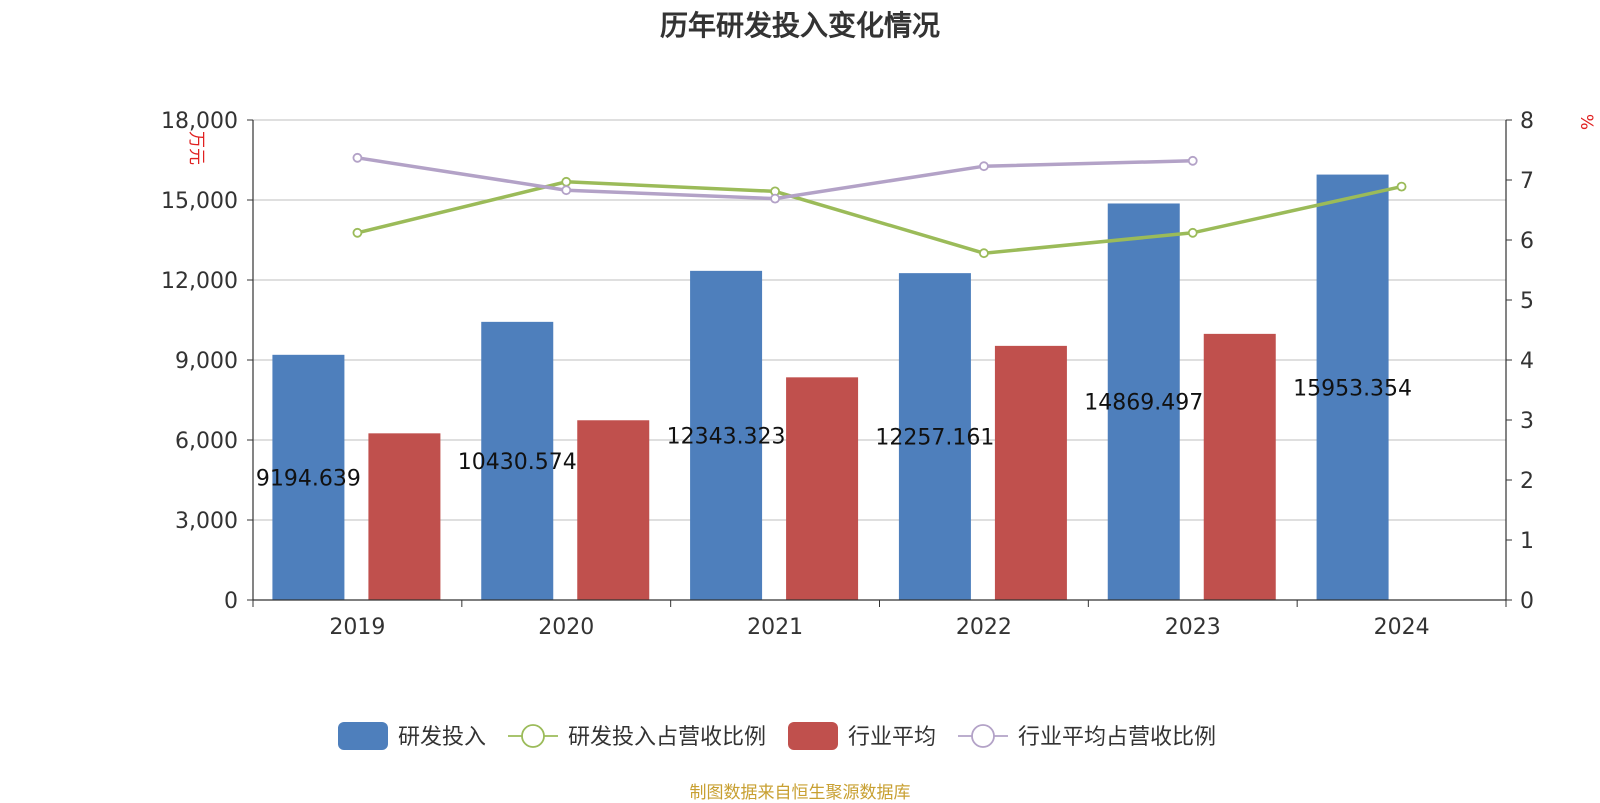  I want to click on y-right-tick-label: 8, so click(1527, 121).